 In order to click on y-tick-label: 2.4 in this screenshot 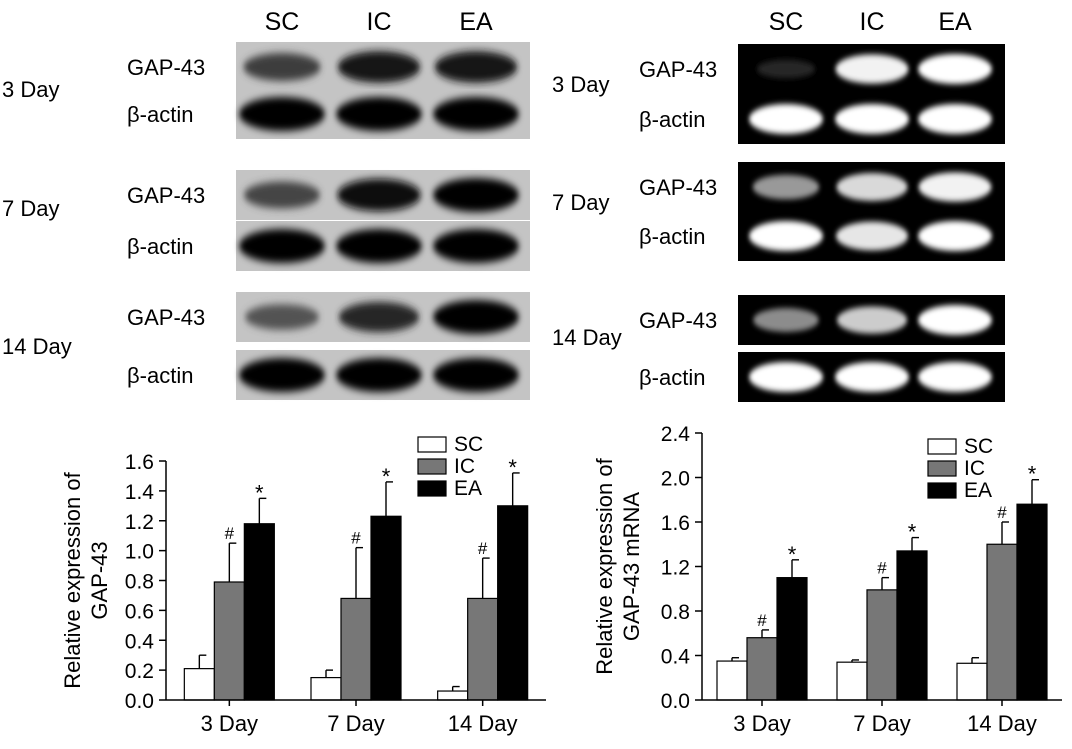, I will do `click(676, 434)`.